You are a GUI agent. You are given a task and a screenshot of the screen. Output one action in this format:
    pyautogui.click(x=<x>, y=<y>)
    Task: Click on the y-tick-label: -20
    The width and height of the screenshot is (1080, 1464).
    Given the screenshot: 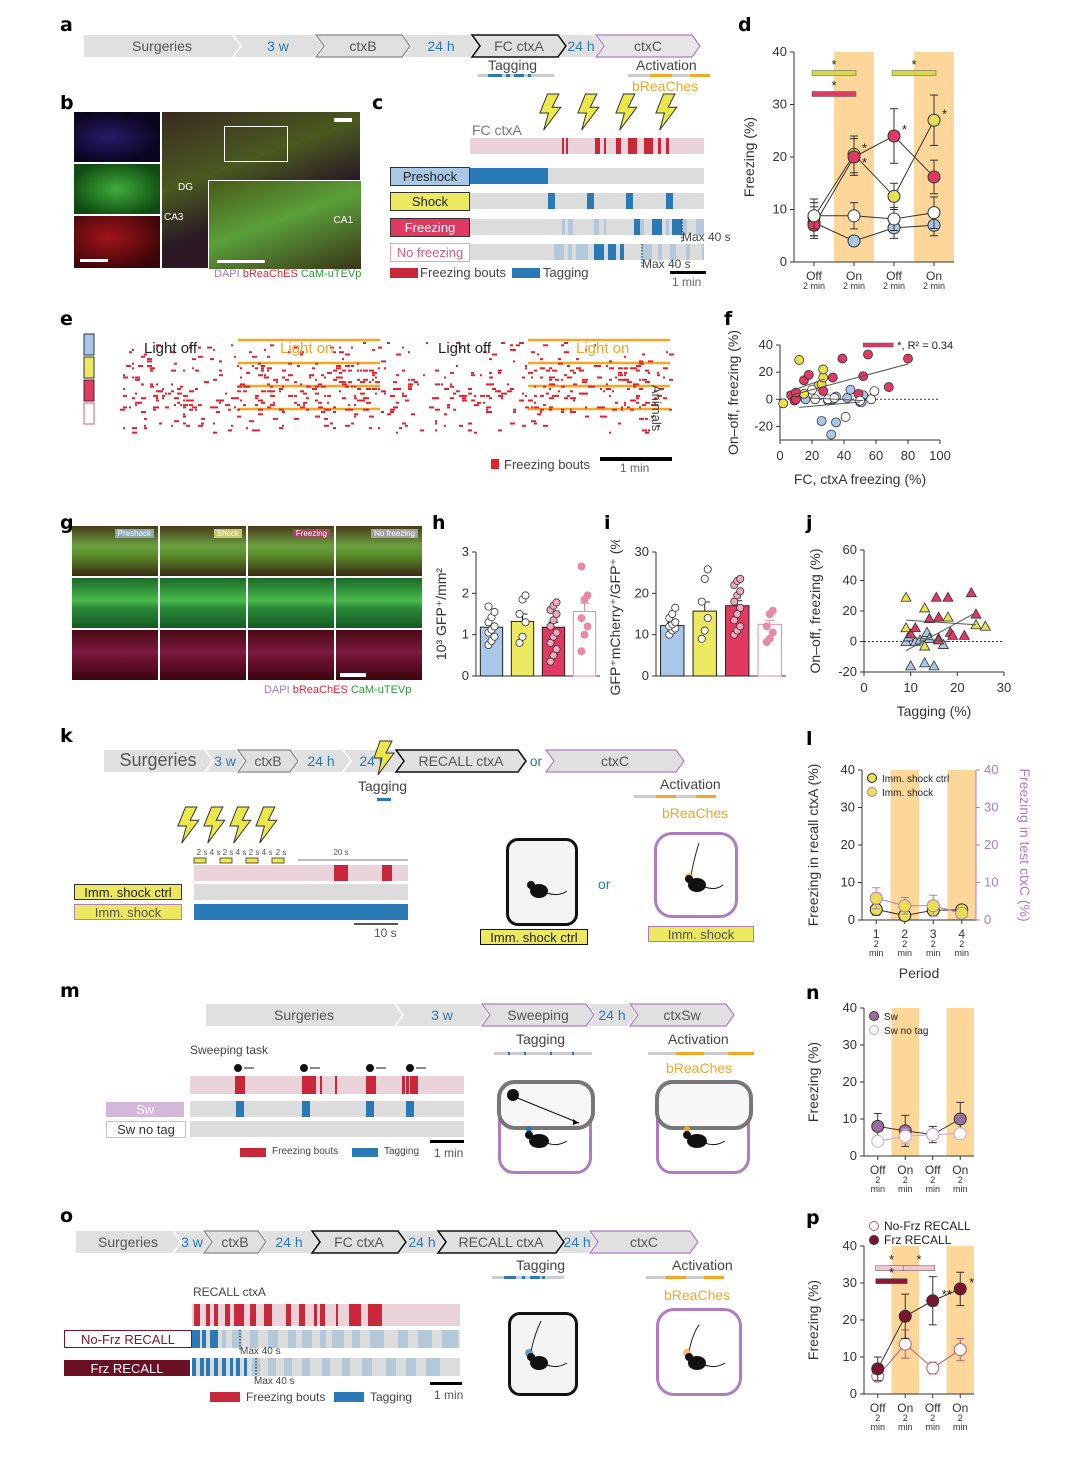 What is the action you would take?
    pyautogui.click(x=763, y=425)
    